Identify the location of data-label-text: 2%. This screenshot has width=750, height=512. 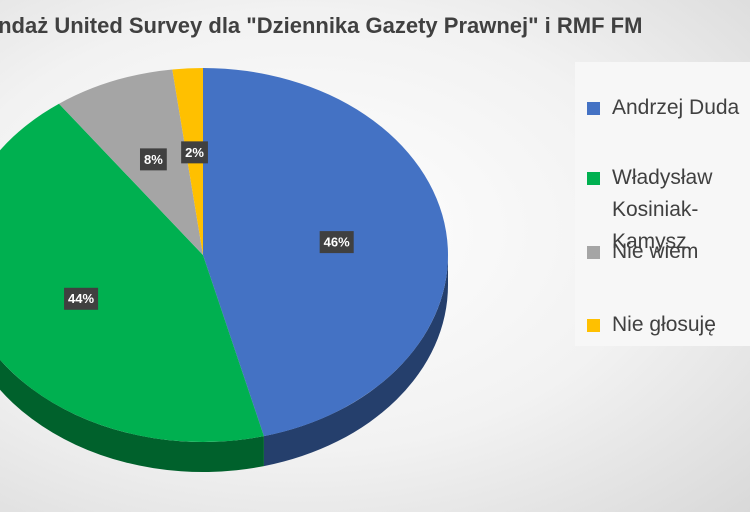
(194, 152).